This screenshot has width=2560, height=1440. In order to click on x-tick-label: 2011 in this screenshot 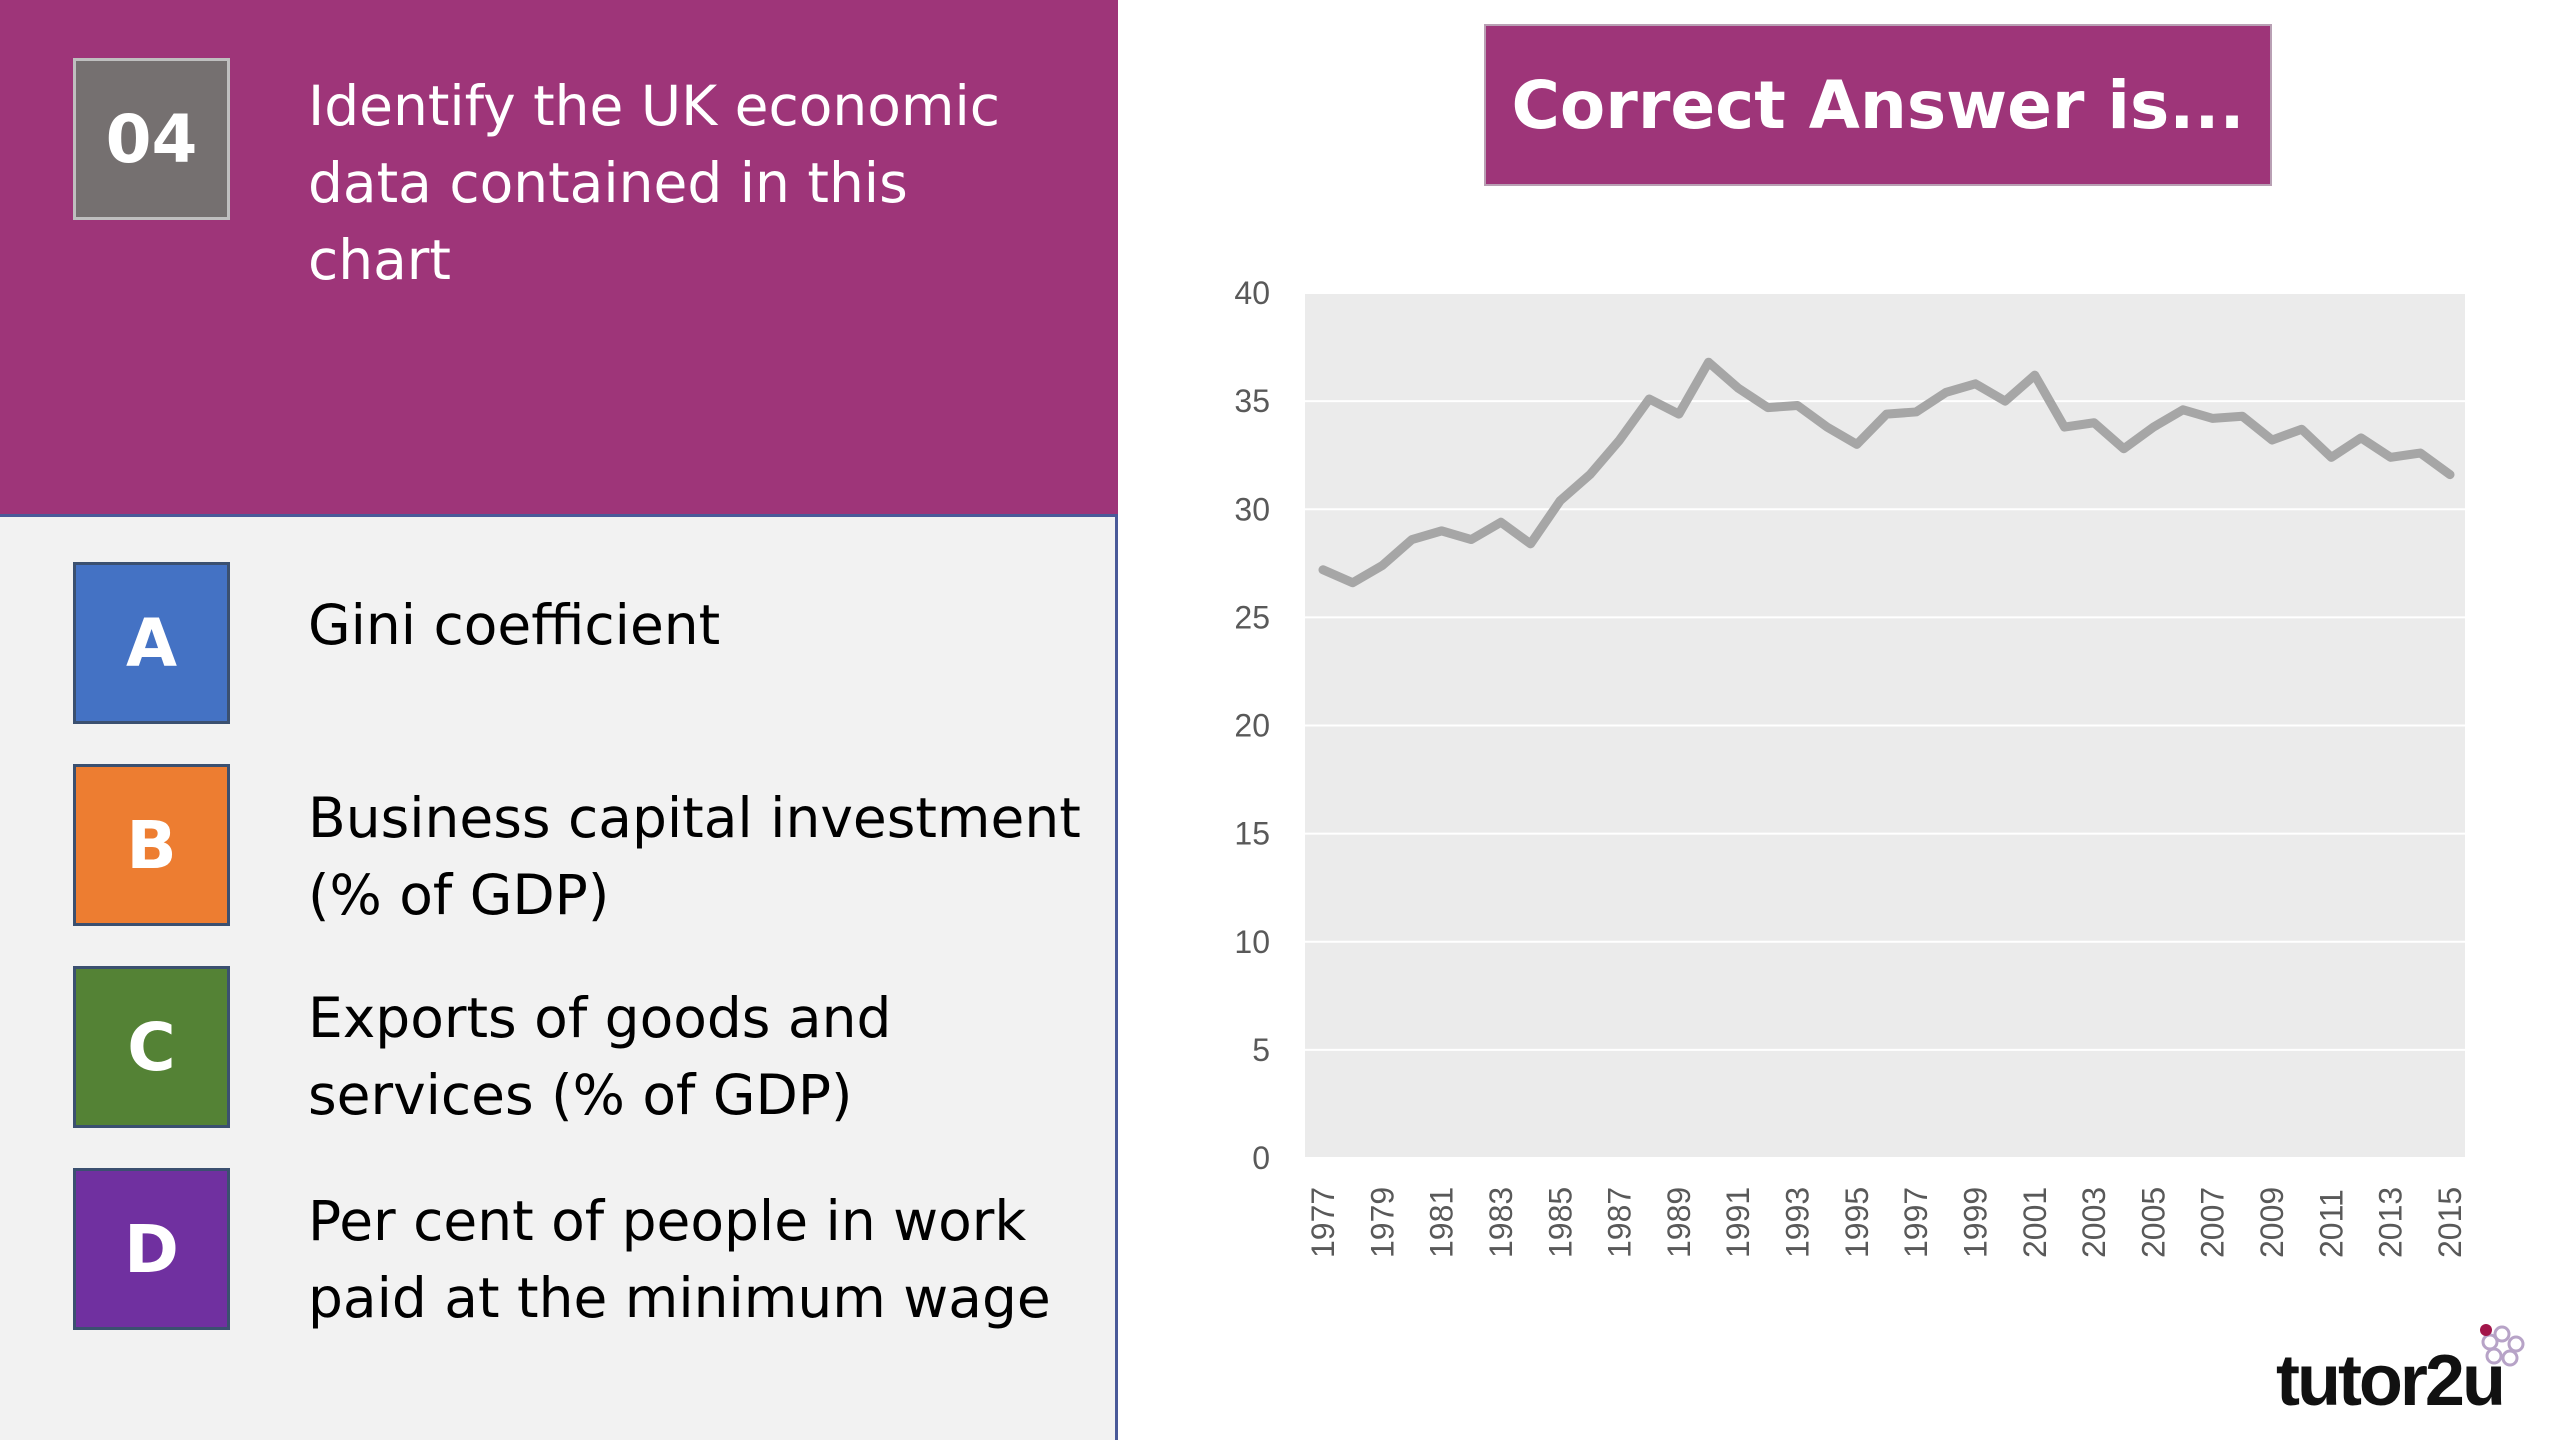, I will do `click(2331, 1223)`.